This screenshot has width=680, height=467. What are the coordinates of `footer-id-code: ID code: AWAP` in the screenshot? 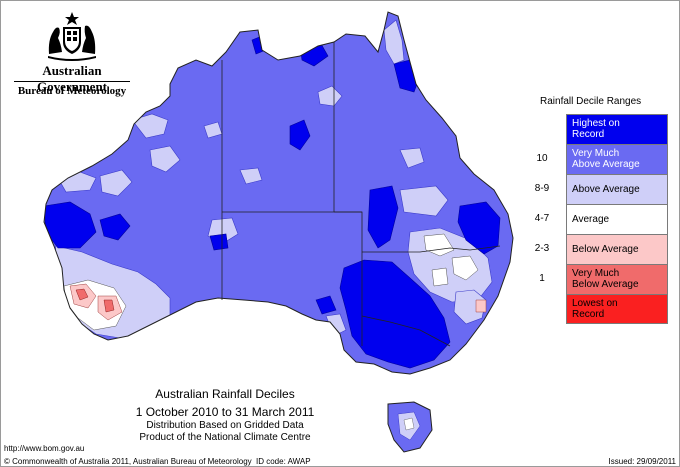 It's located at (283, 461).